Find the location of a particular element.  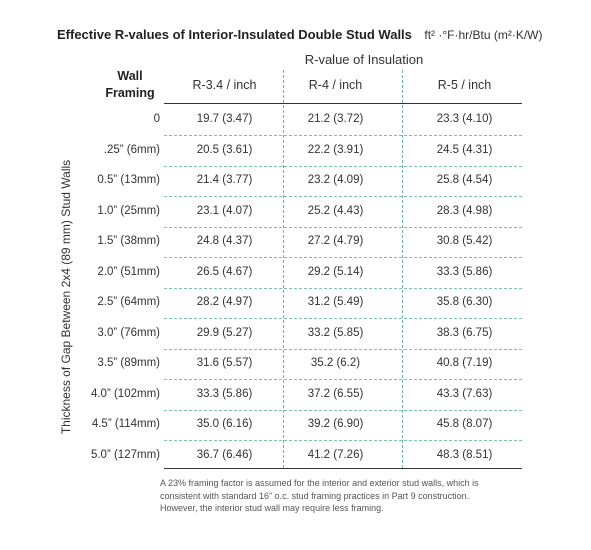

table-cell: 29.9 (5.27) is located at coordinates (224, 332).